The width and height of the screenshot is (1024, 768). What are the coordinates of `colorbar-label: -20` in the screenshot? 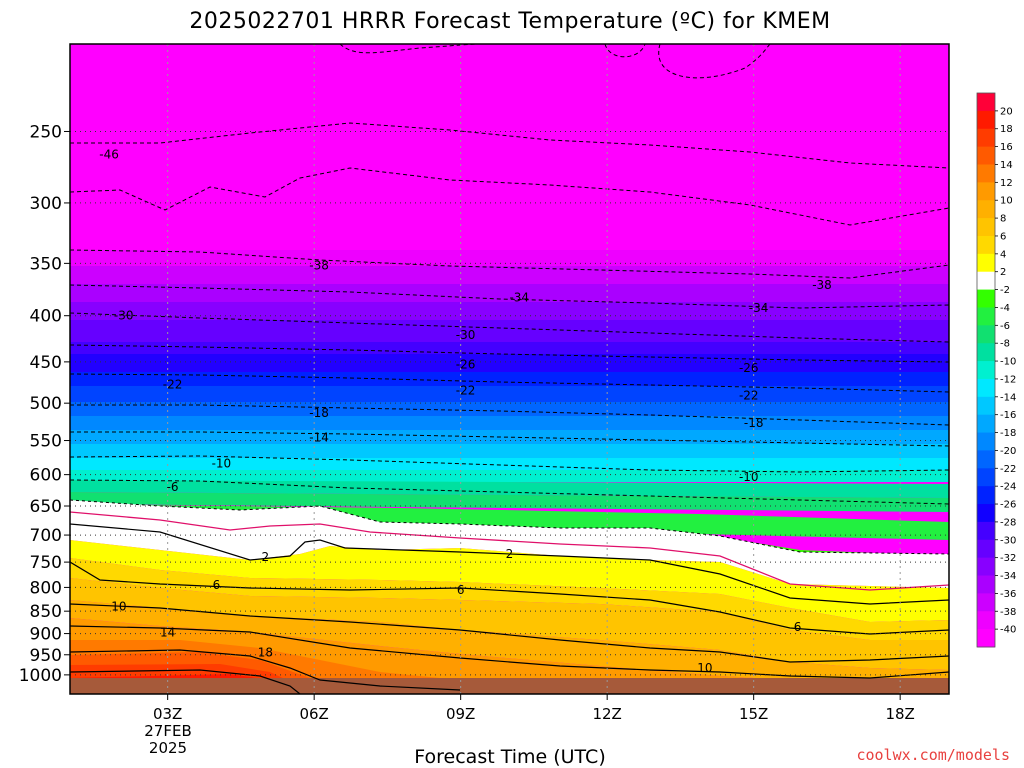 It's located at (1008, 451).